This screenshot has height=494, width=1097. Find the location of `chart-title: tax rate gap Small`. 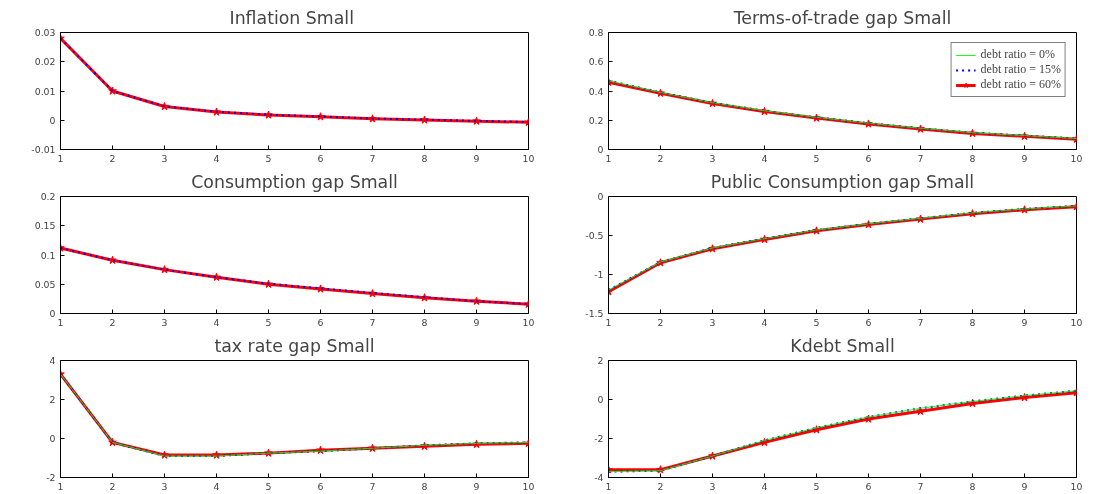

chart-title: tax rate gap Small is located at coordinates (294, 345).